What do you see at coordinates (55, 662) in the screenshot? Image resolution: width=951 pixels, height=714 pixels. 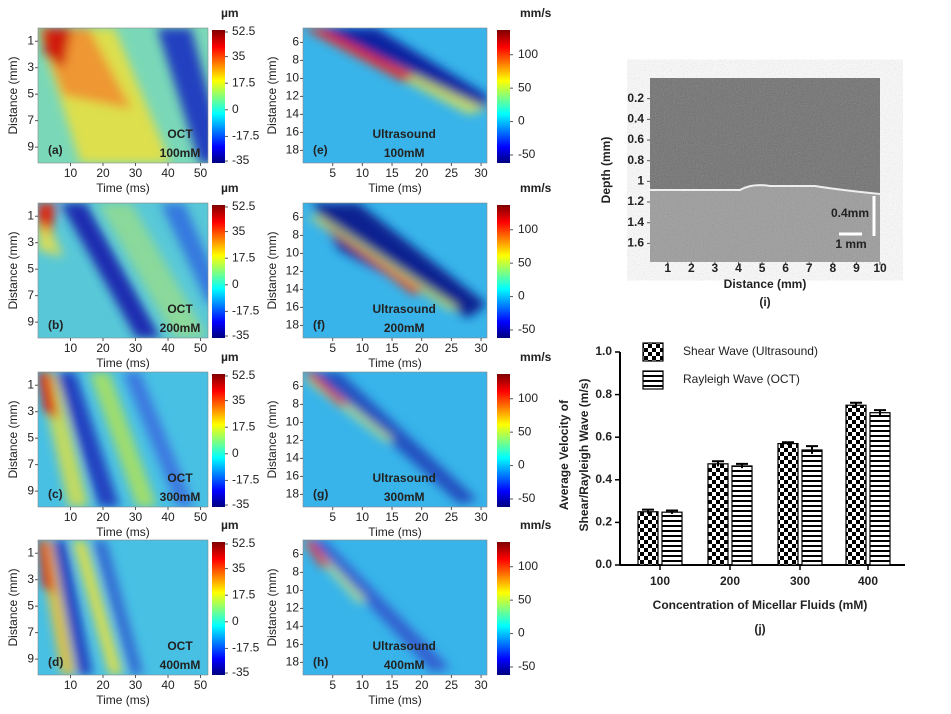 I see `panel-label: (d)` at bounding box center [55, 662].